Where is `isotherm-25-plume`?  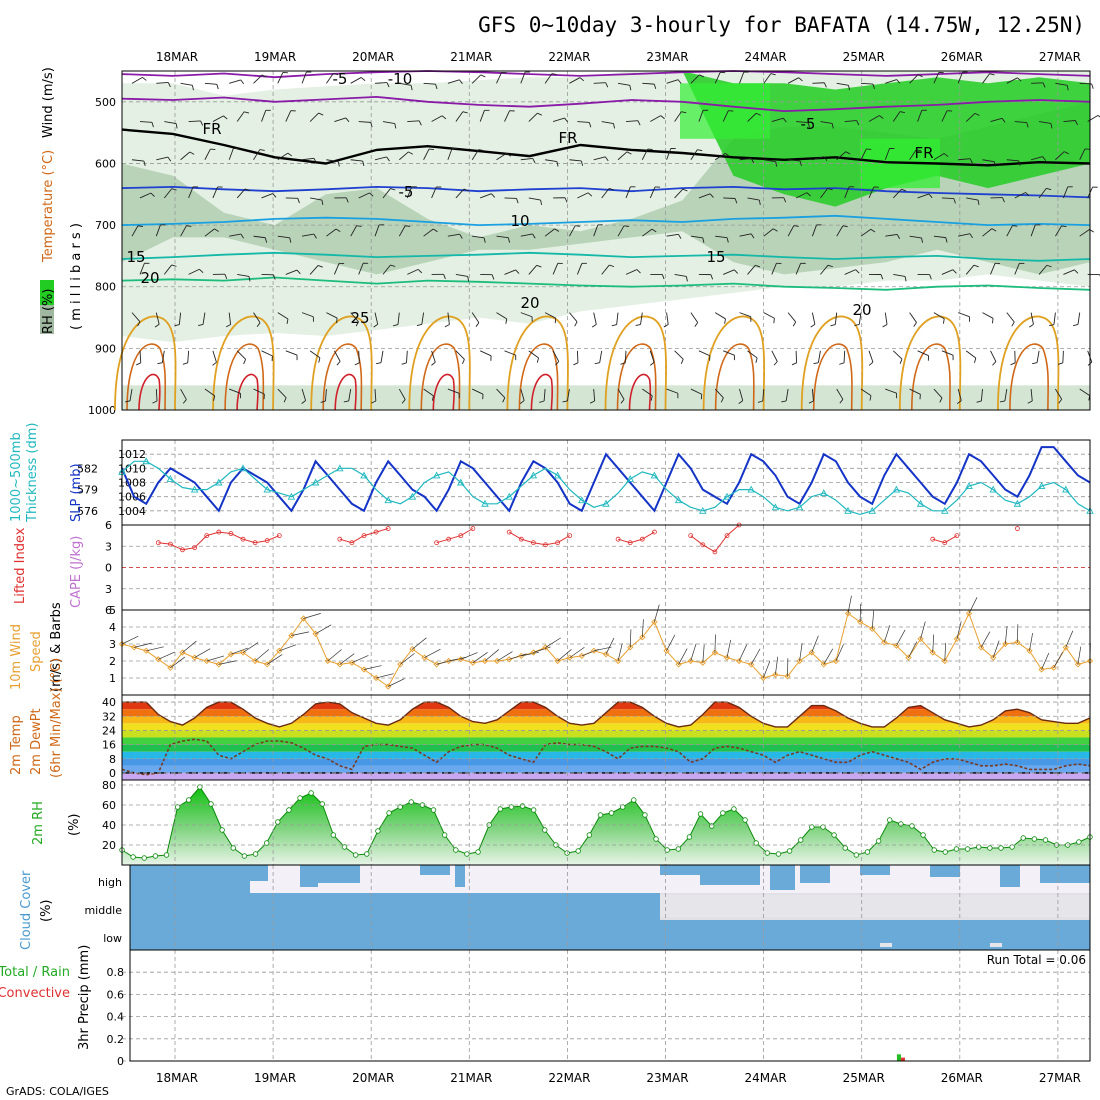 isotherm-25-plume is located at coordinates (439, 363).